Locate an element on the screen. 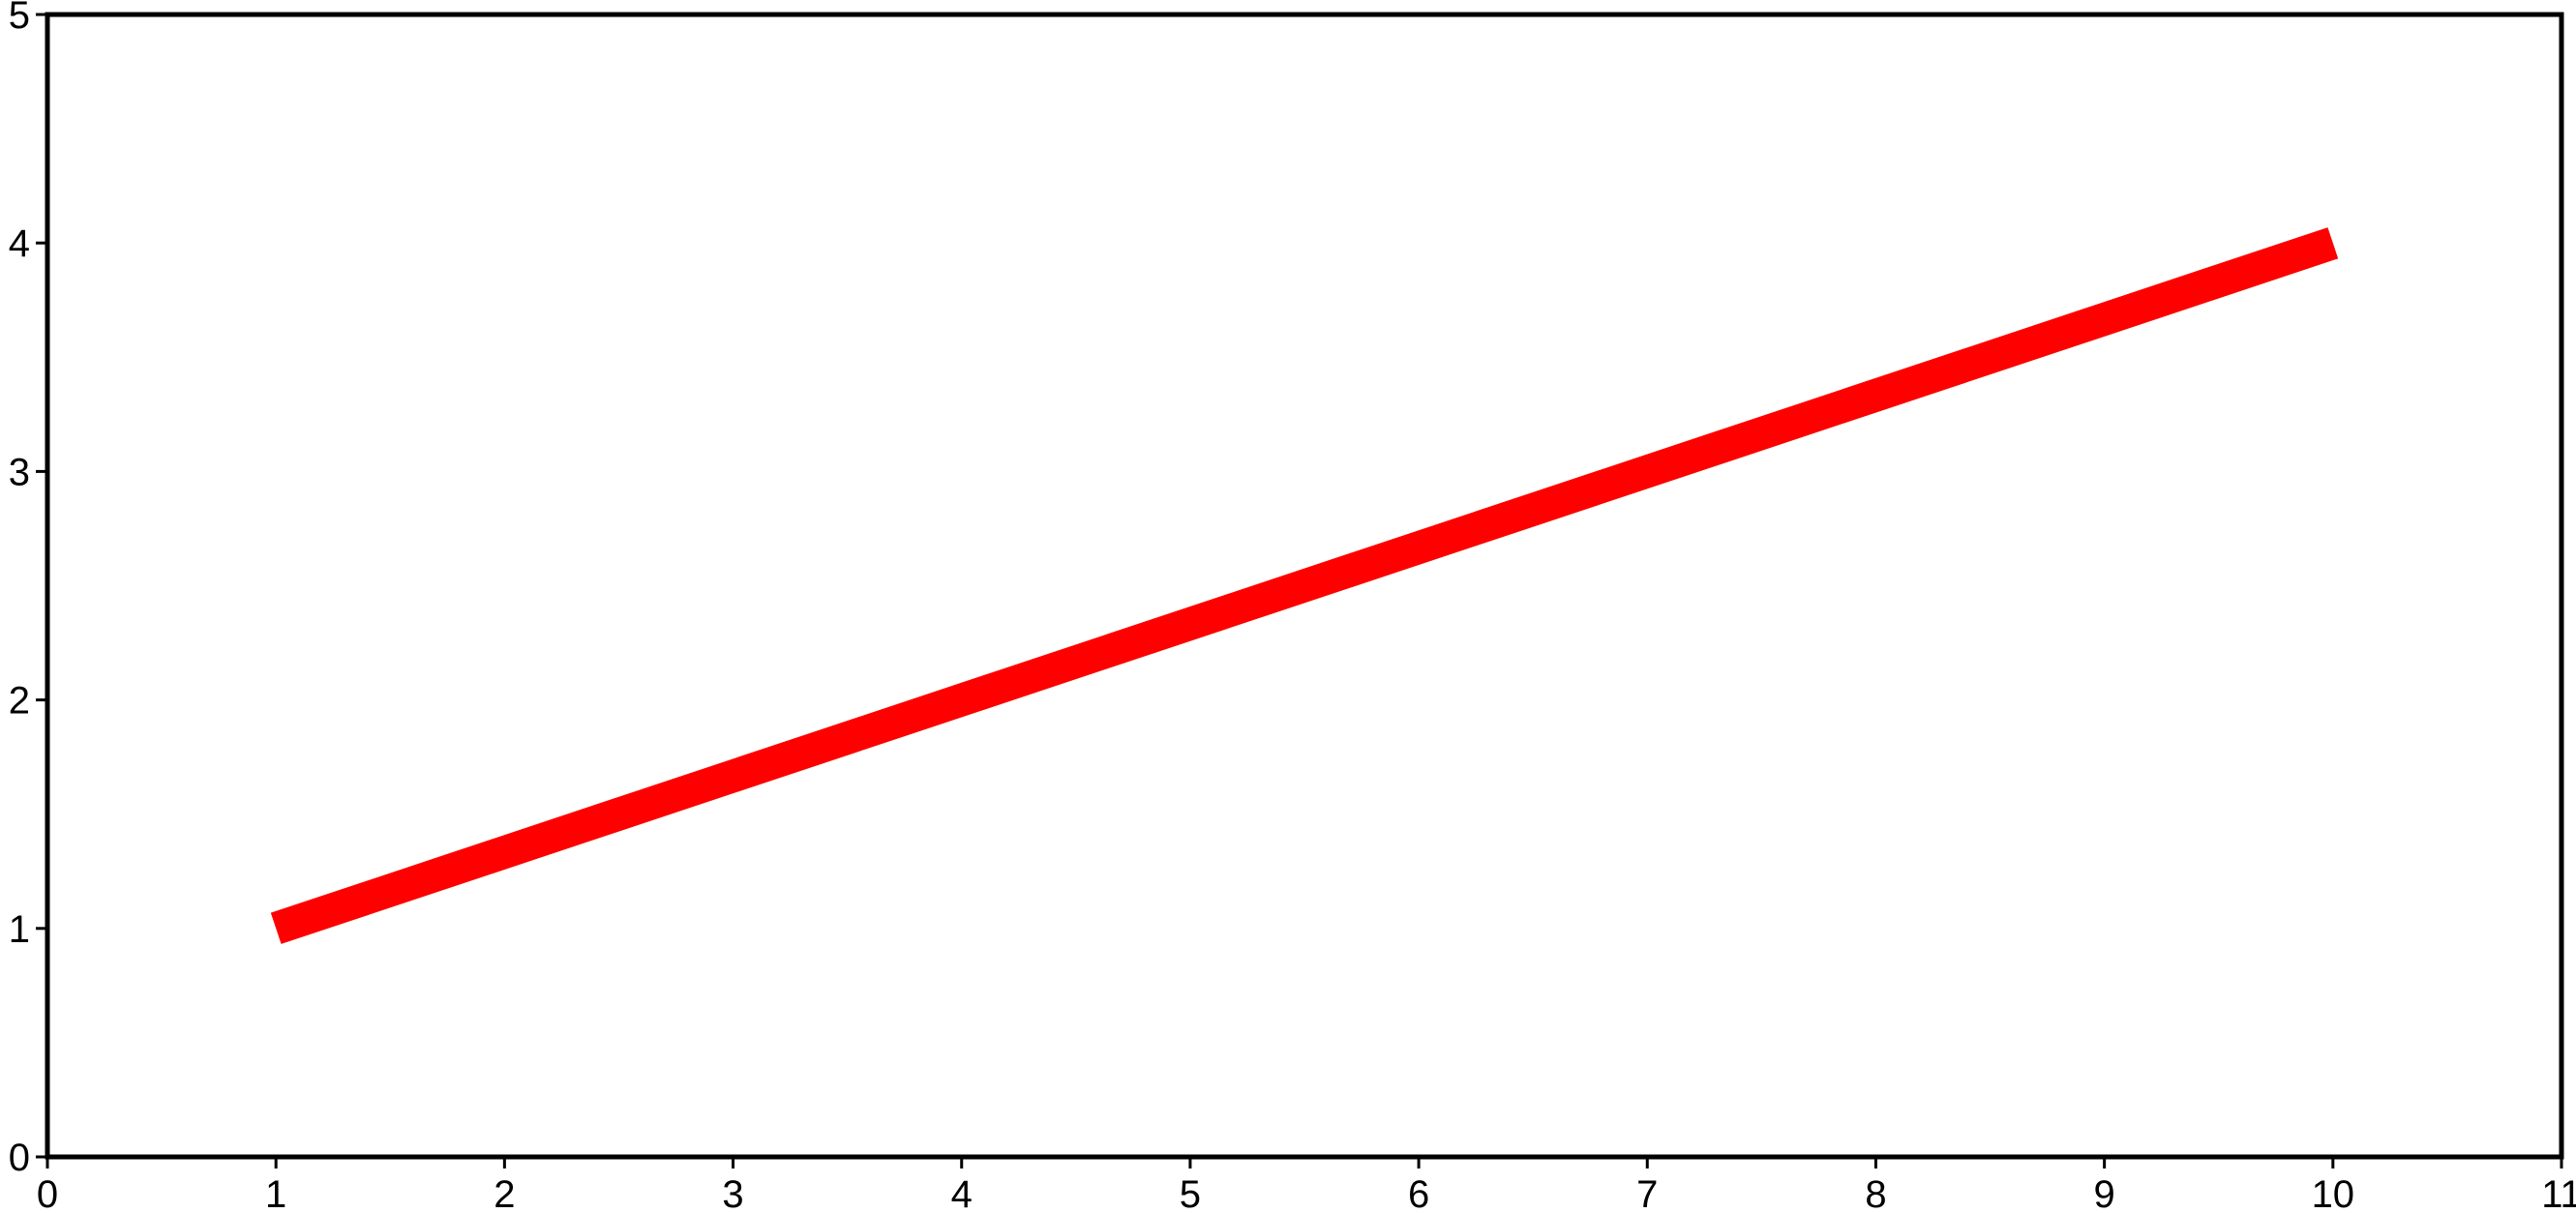 The width and height of the screenshot is (2576, 1213). y-tick-label: 0 is located at coordinates (19, 1158).